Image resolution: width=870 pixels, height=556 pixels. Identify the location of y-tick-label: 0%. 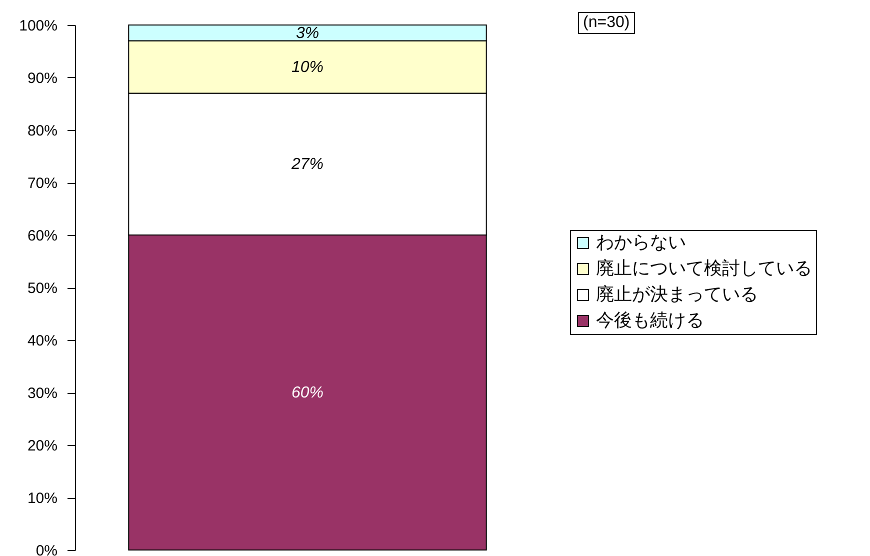
(47, 549).